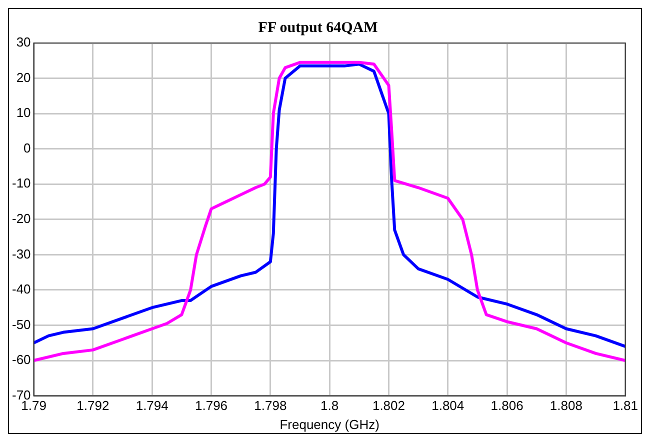 The image size is (650, 442). What do you see at coordinates (21, 360) in the screenshot?
I see `y-tick-label: -60` at bounding box center [21, 360].